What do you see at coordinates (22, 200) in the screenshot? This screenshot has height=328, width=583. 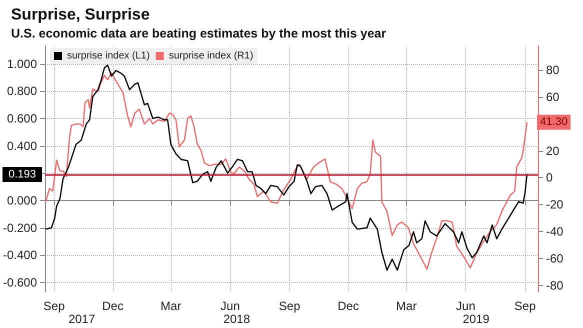 I see `y-tick-label: 0.000` at bounding box center [22, 200].